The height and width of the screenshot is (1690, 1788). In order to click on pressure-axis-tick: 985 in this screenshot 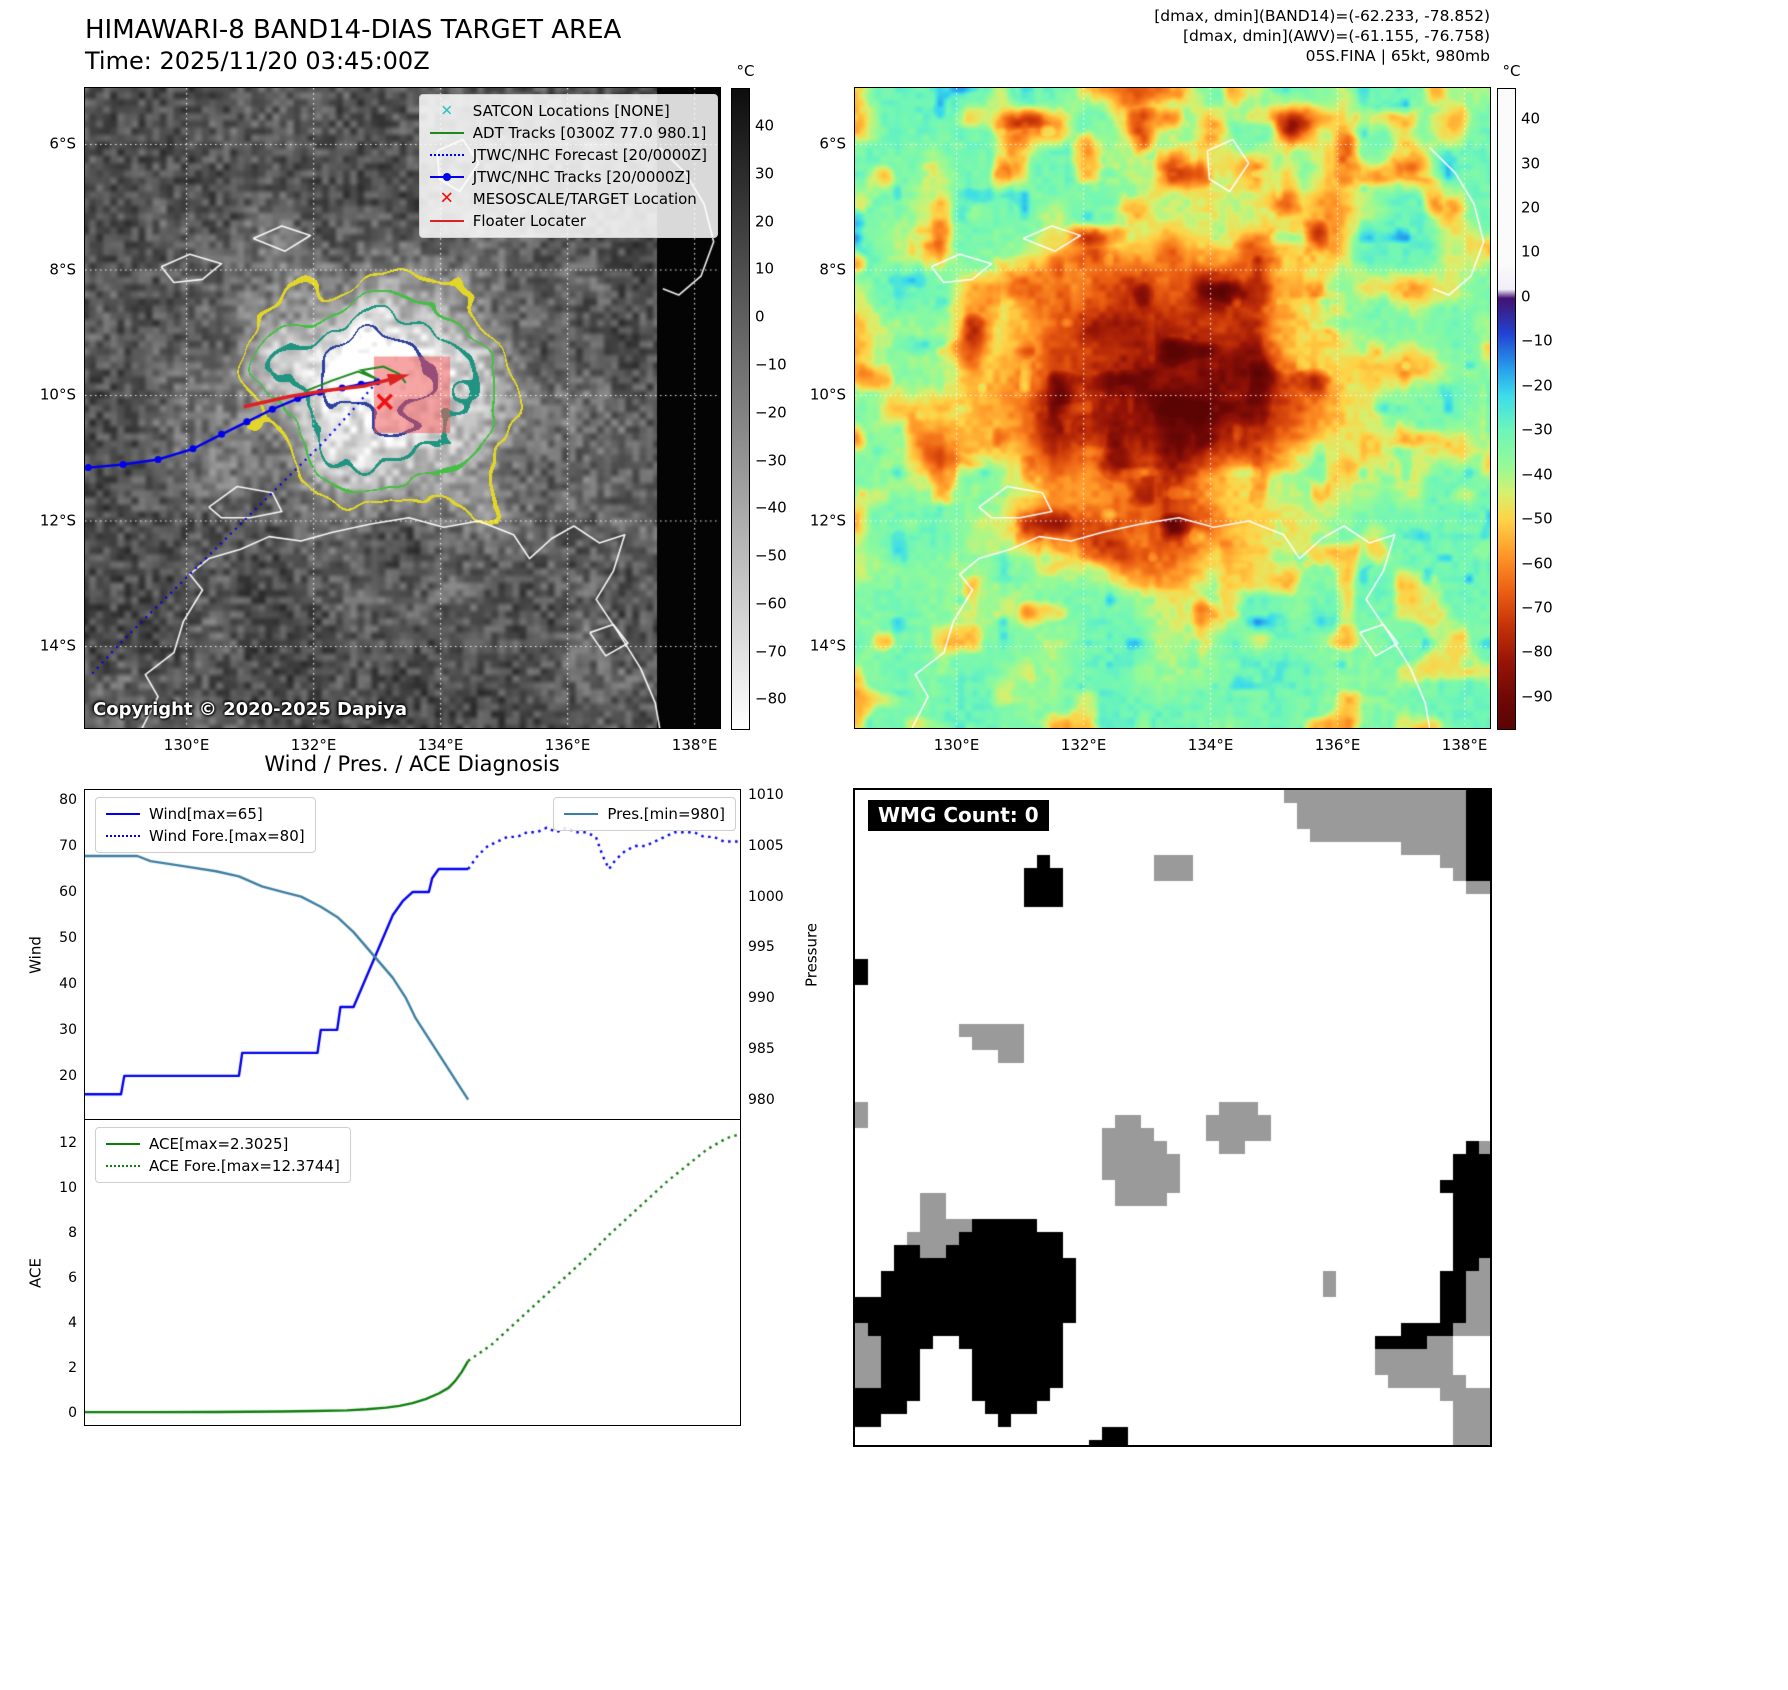, I will do `click(761, 1048)`.